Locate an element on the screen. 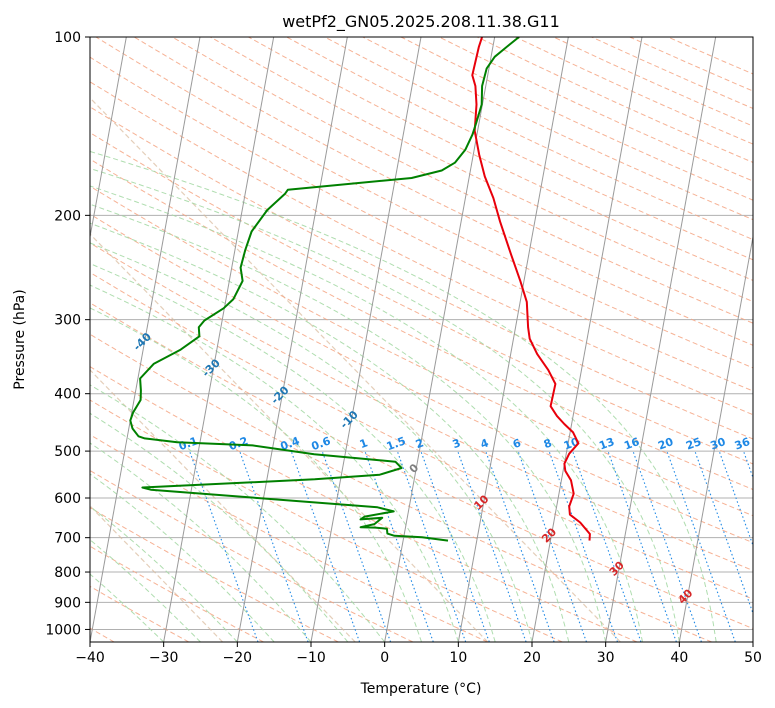 The image size is (775, 708). x-tick-label: −10 is located at coordinates (311, 658).